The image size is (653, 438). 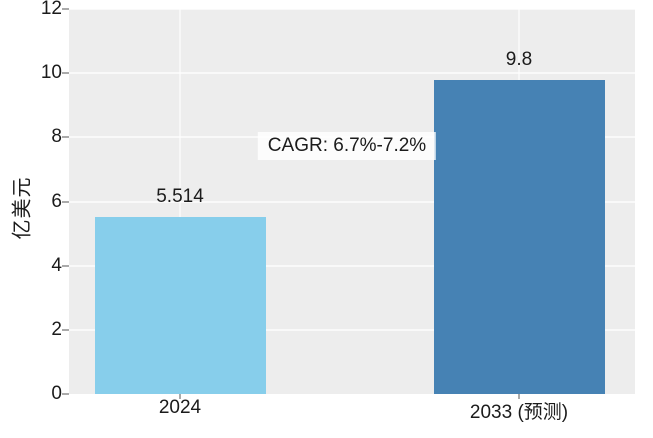 I want to click on y-tick-label-8: 8, so click(x=56, y=137).